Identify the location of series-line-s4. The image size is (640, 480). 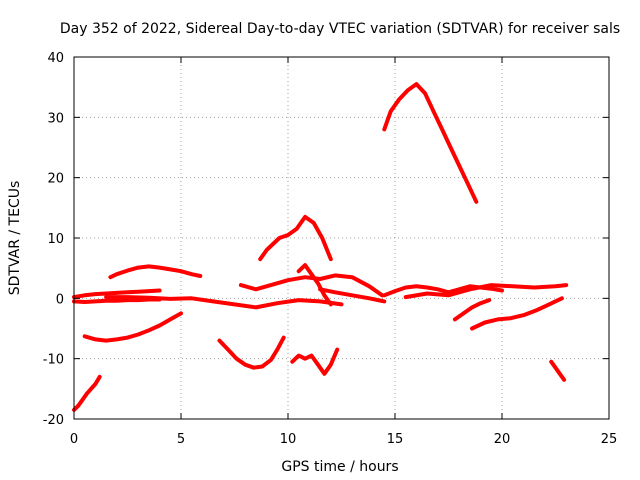
(132, 327).